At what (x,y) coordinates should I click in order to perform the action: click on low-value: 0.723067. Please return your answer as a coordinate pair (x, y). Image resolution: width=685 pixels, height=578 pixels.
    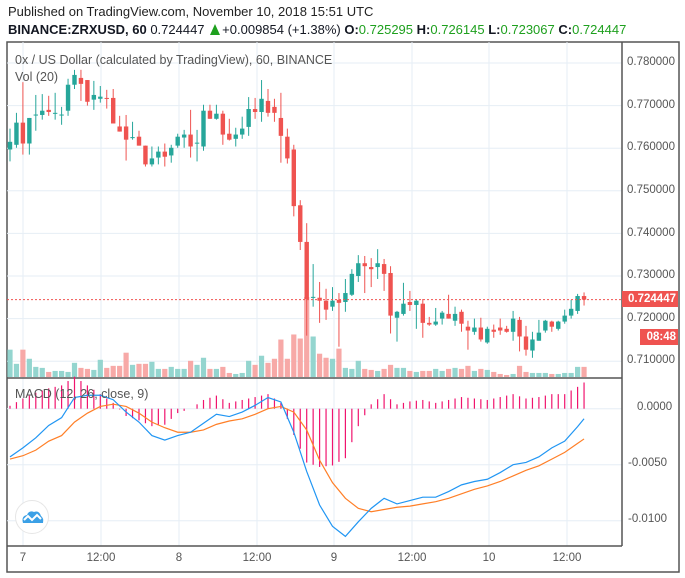
    Looking at the image, I should click on (527, 29).